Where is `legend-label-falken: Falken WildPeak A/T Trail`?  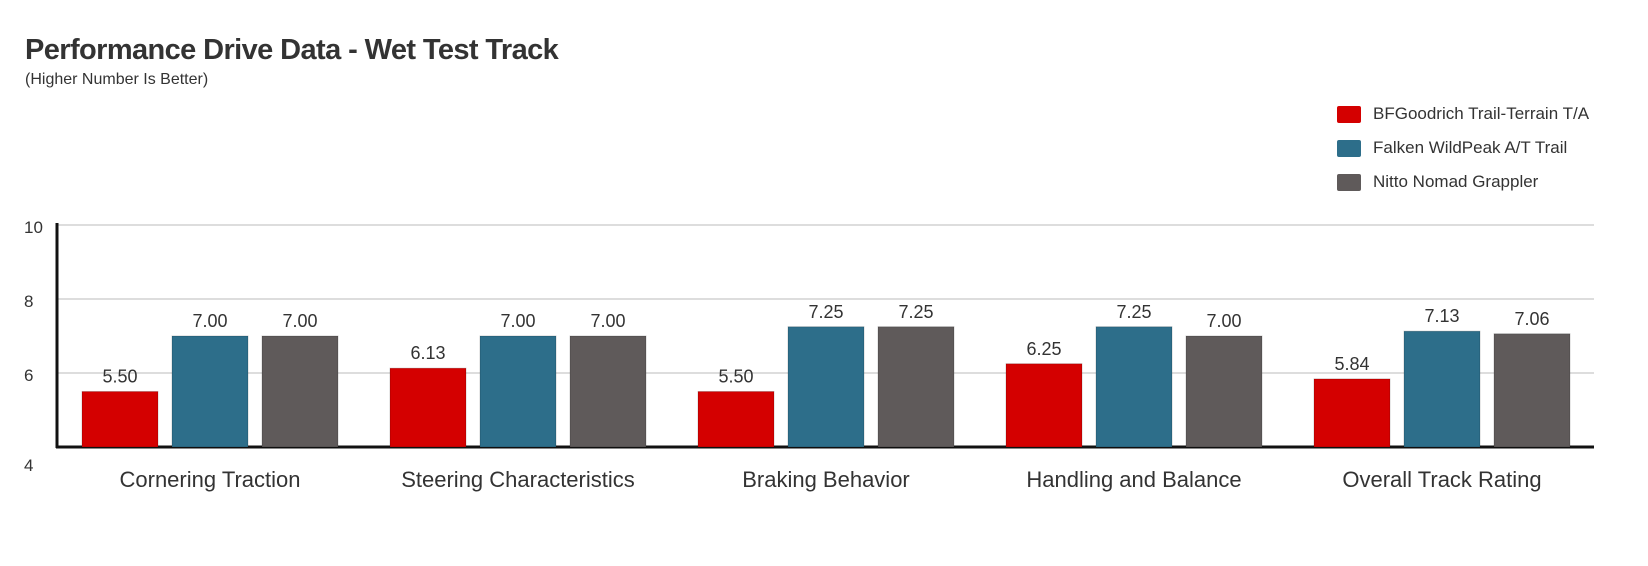
legend-label-falken: Falken WildPeak A/T Trail is located at coordinates (1470, 147).